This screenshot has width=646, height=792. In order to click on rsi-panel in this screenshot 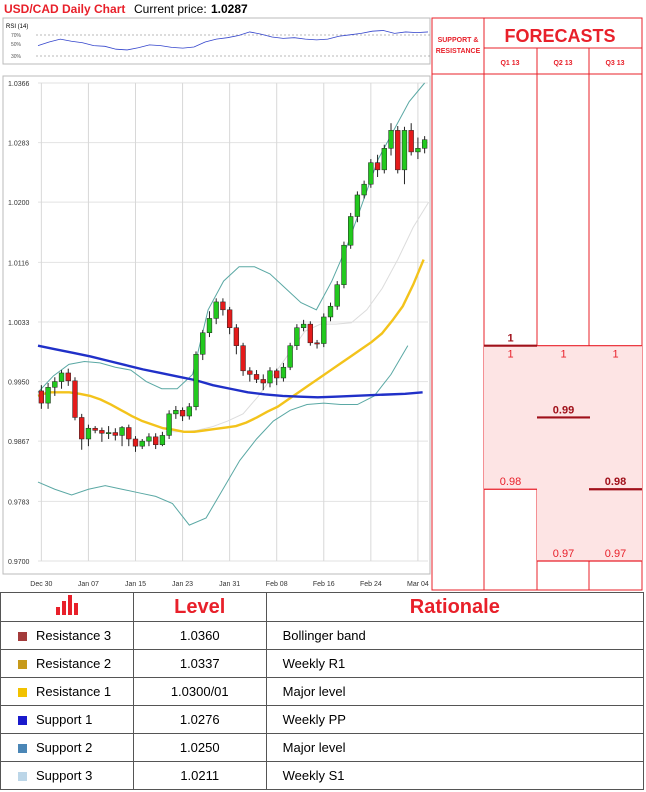, I will do `click(216, 41)`.